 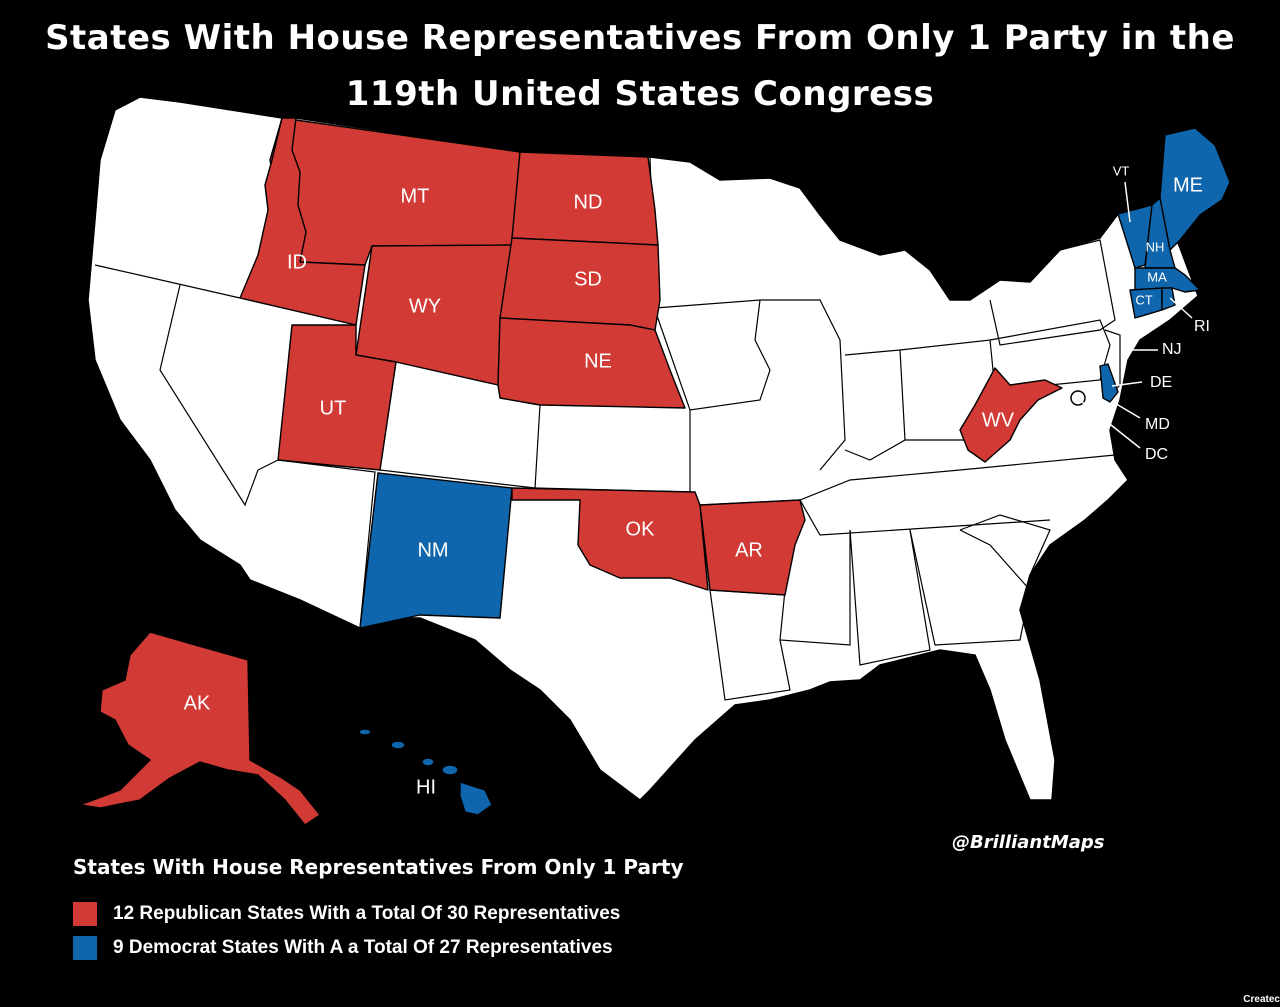 I want to click on state-ak, so click(x=200, y=728).